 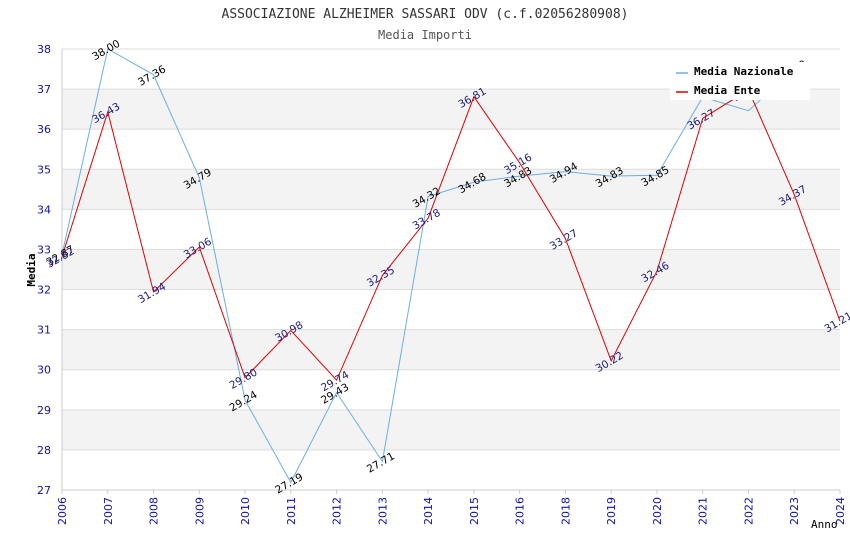 I want to click on x-tick-label: 2008, so click(x=154, y=511).